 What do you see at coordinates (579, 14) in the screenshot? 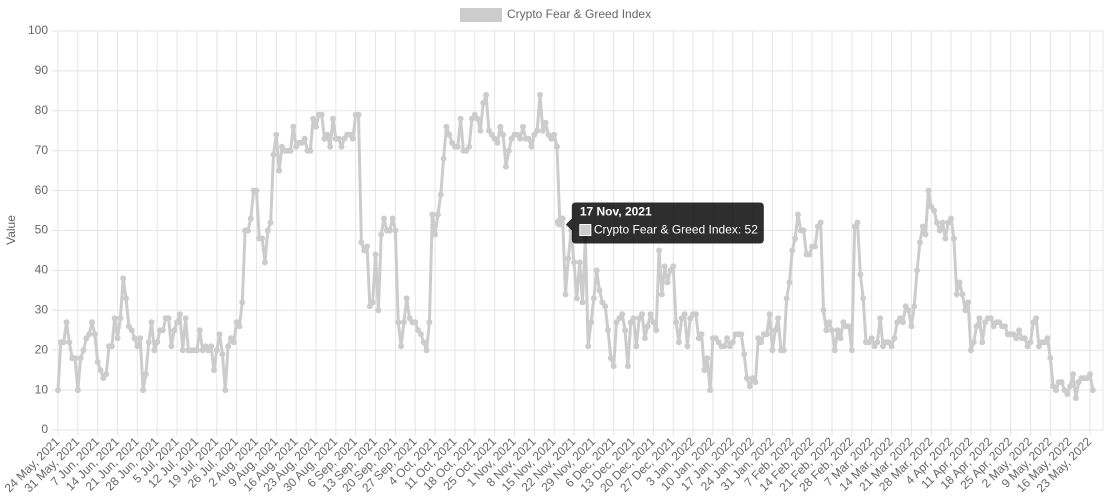
I see `legend-label: Crypto Fear & Greed Index` at bounding box center [579, 14].